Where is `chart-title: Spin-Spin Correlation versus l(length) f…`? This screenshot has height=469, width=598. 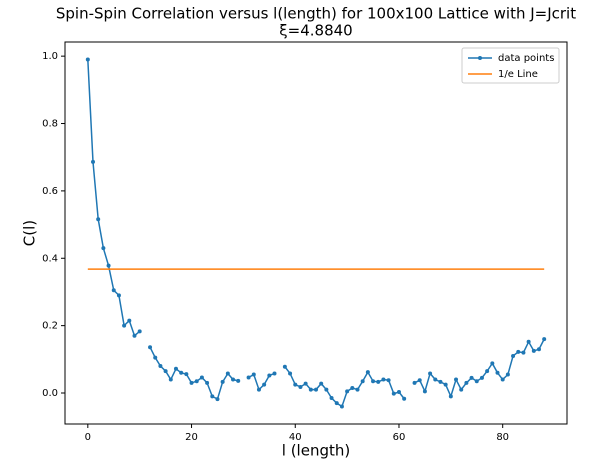
chart-title: Spin-Spin Correlation versus l(length) f… is located at coordinates (316, 14).